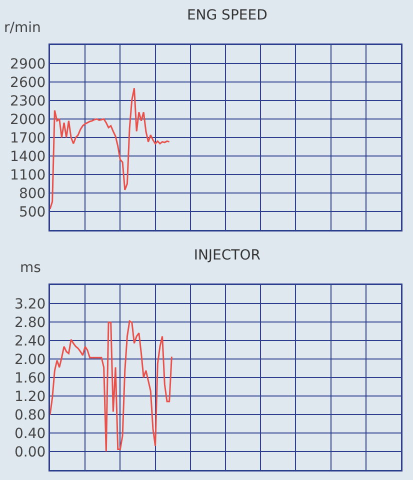 Image resolution: width=413 pixels, height=480 pixels. What do you see at coordinates (28, 175) in the screenshot?
I see `y-tick-label: 1100` at bounding box center [28, 175].